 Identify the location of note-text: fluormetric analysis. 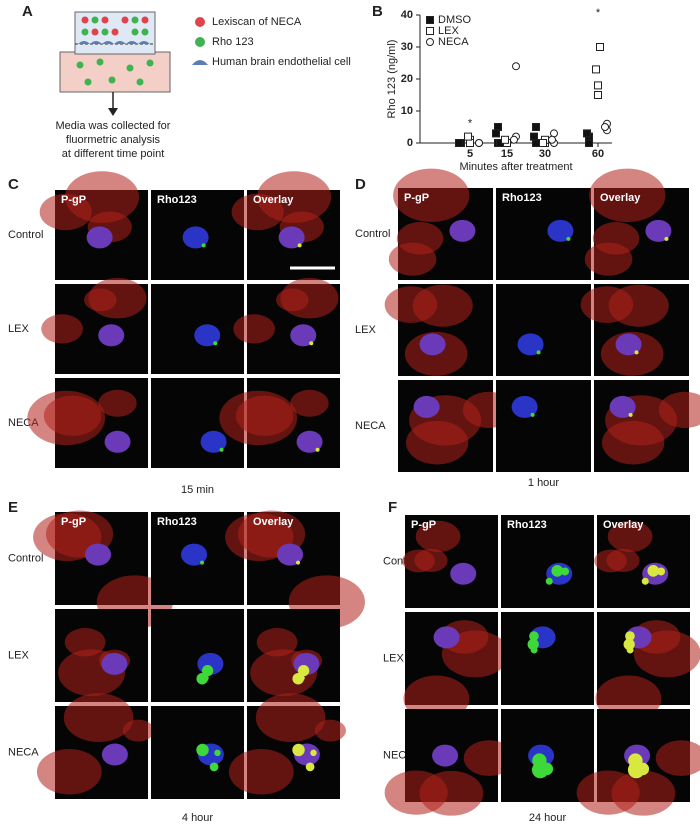
(113, 140).